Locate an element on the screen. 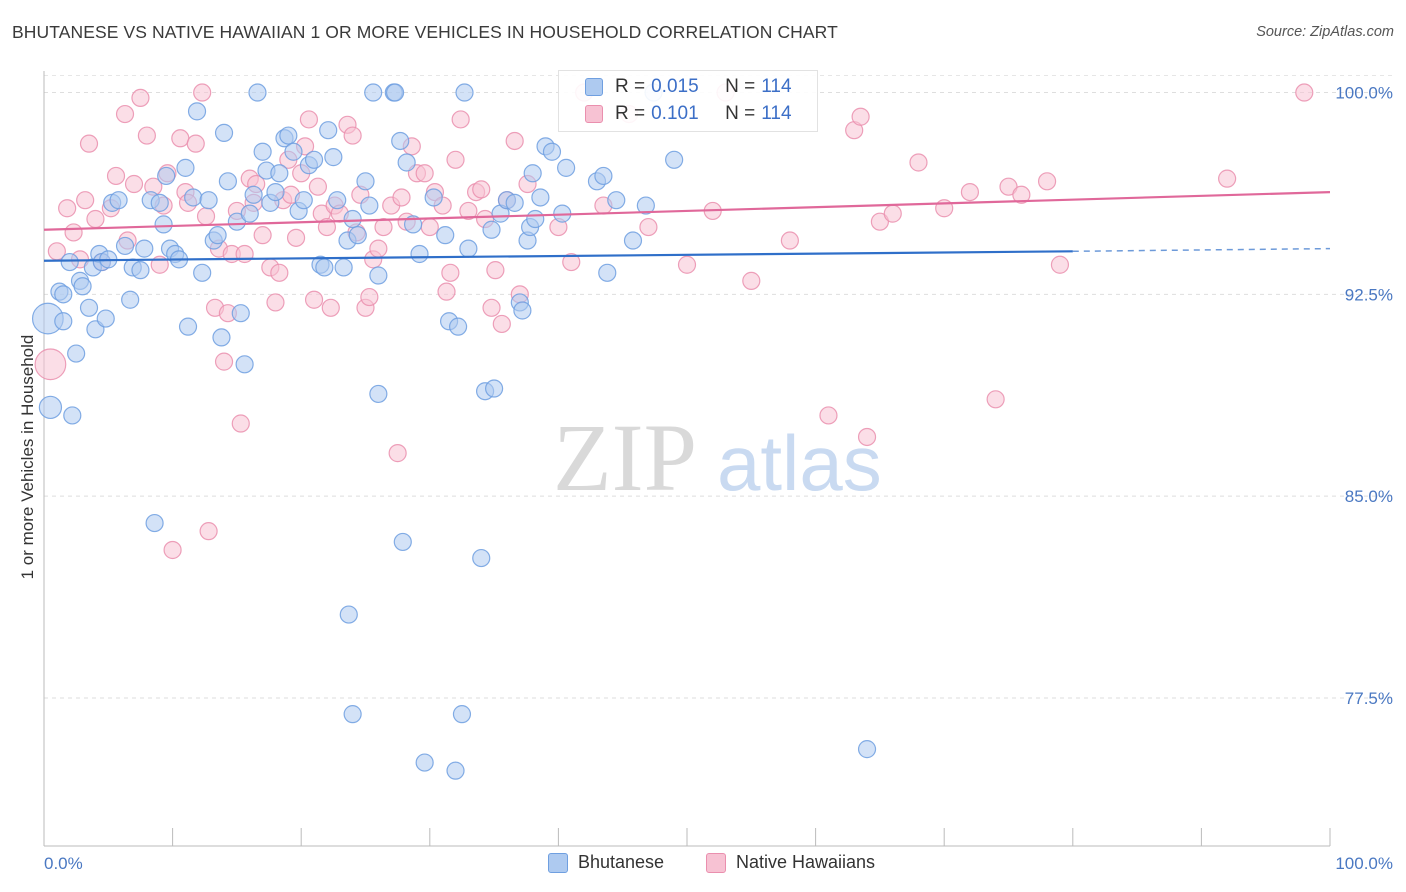 Image resolution: width=1406 pixels, height=892 pixels. legend-row-bhutanese: R = 0.015 N = 114 is located at coordinates (675, 87).